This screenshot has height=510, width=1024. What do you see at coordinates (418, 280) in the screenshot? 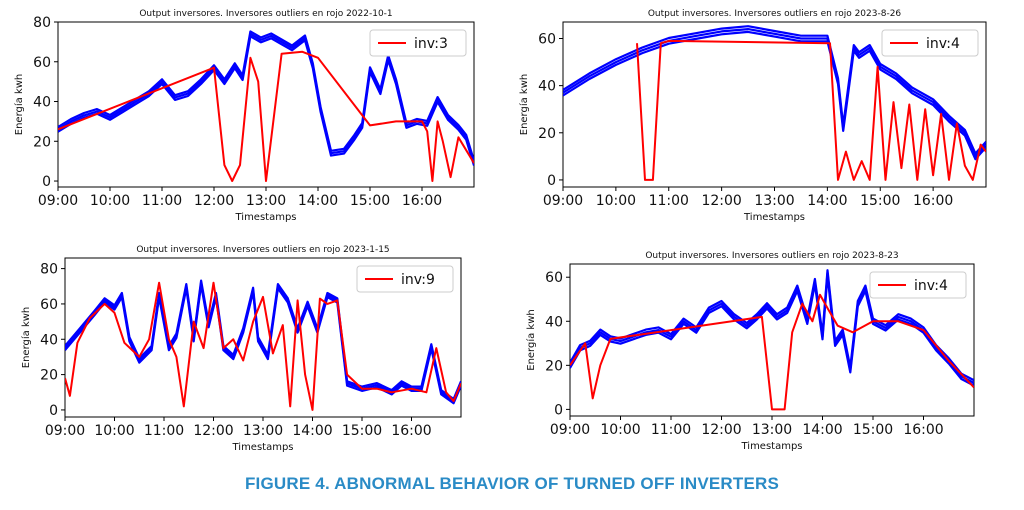
I see `legend-label: inv:9` at bounding box center [418, 280].